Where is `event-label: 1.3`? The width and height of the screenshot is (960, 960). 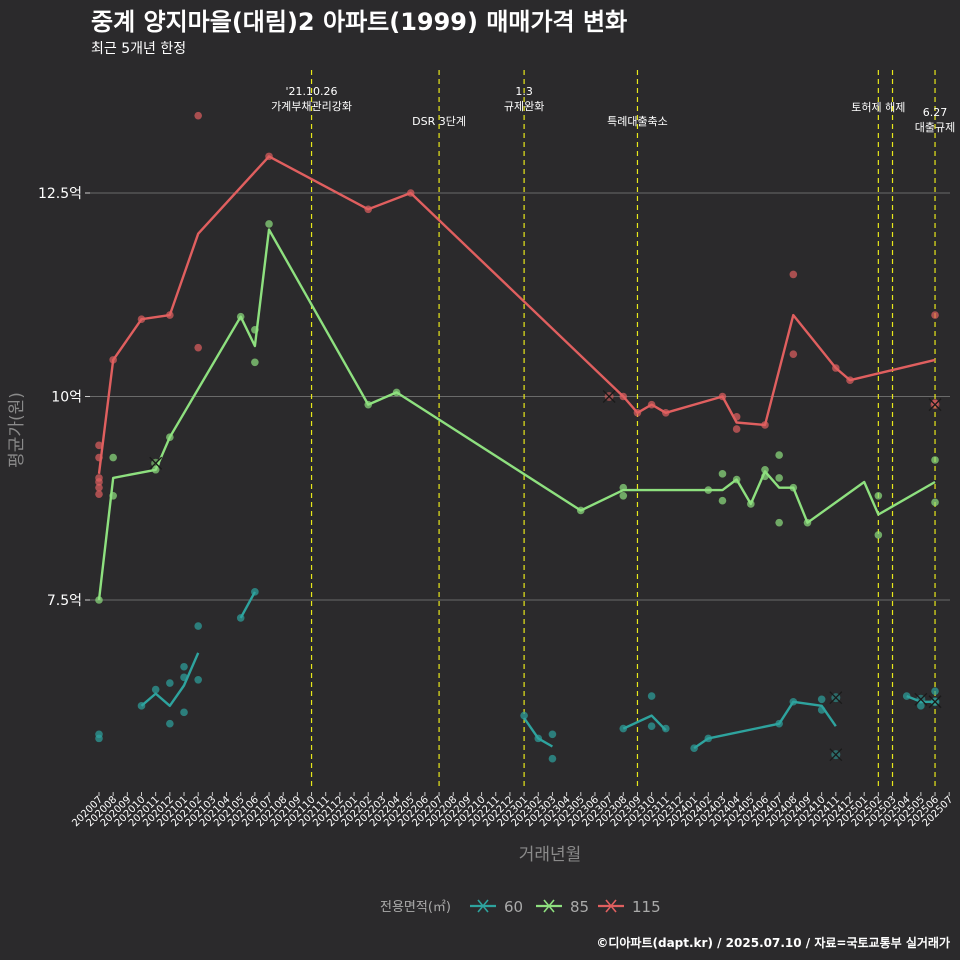 event-label: 1.3 is located at coordinates (524, 91).